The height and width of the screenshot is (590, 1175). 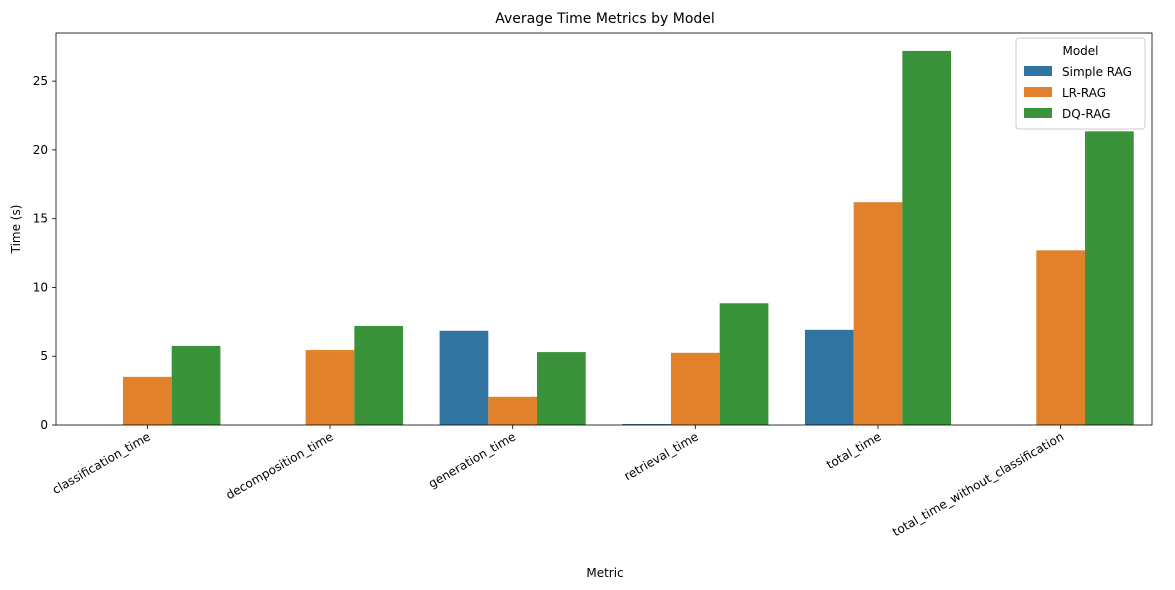 I want to click on legend-entry: LR-RAG, so click(x=1084, y=93).